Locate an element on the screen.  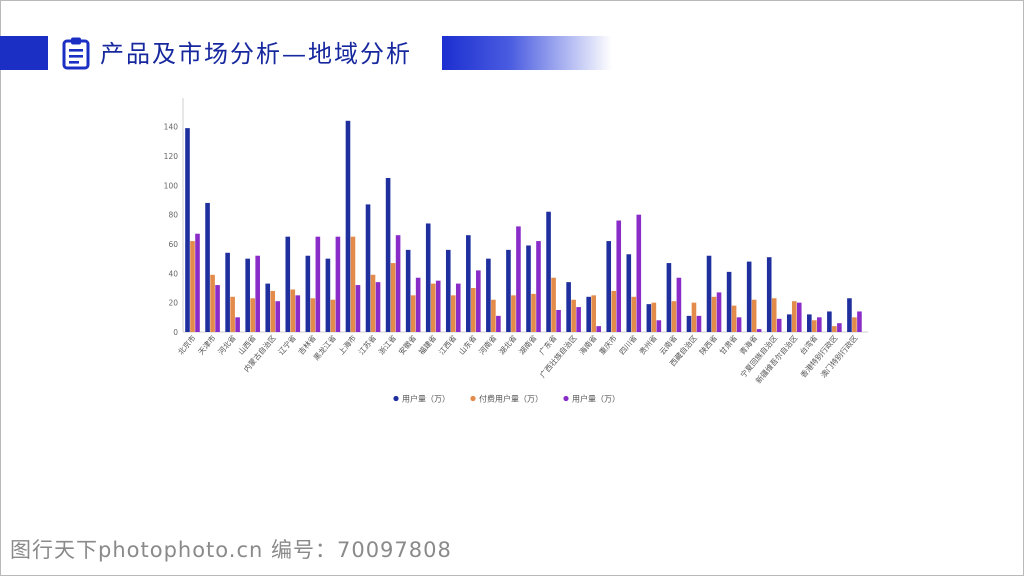
x-tick-label: 四川省 is located at coordinates (628, 344).